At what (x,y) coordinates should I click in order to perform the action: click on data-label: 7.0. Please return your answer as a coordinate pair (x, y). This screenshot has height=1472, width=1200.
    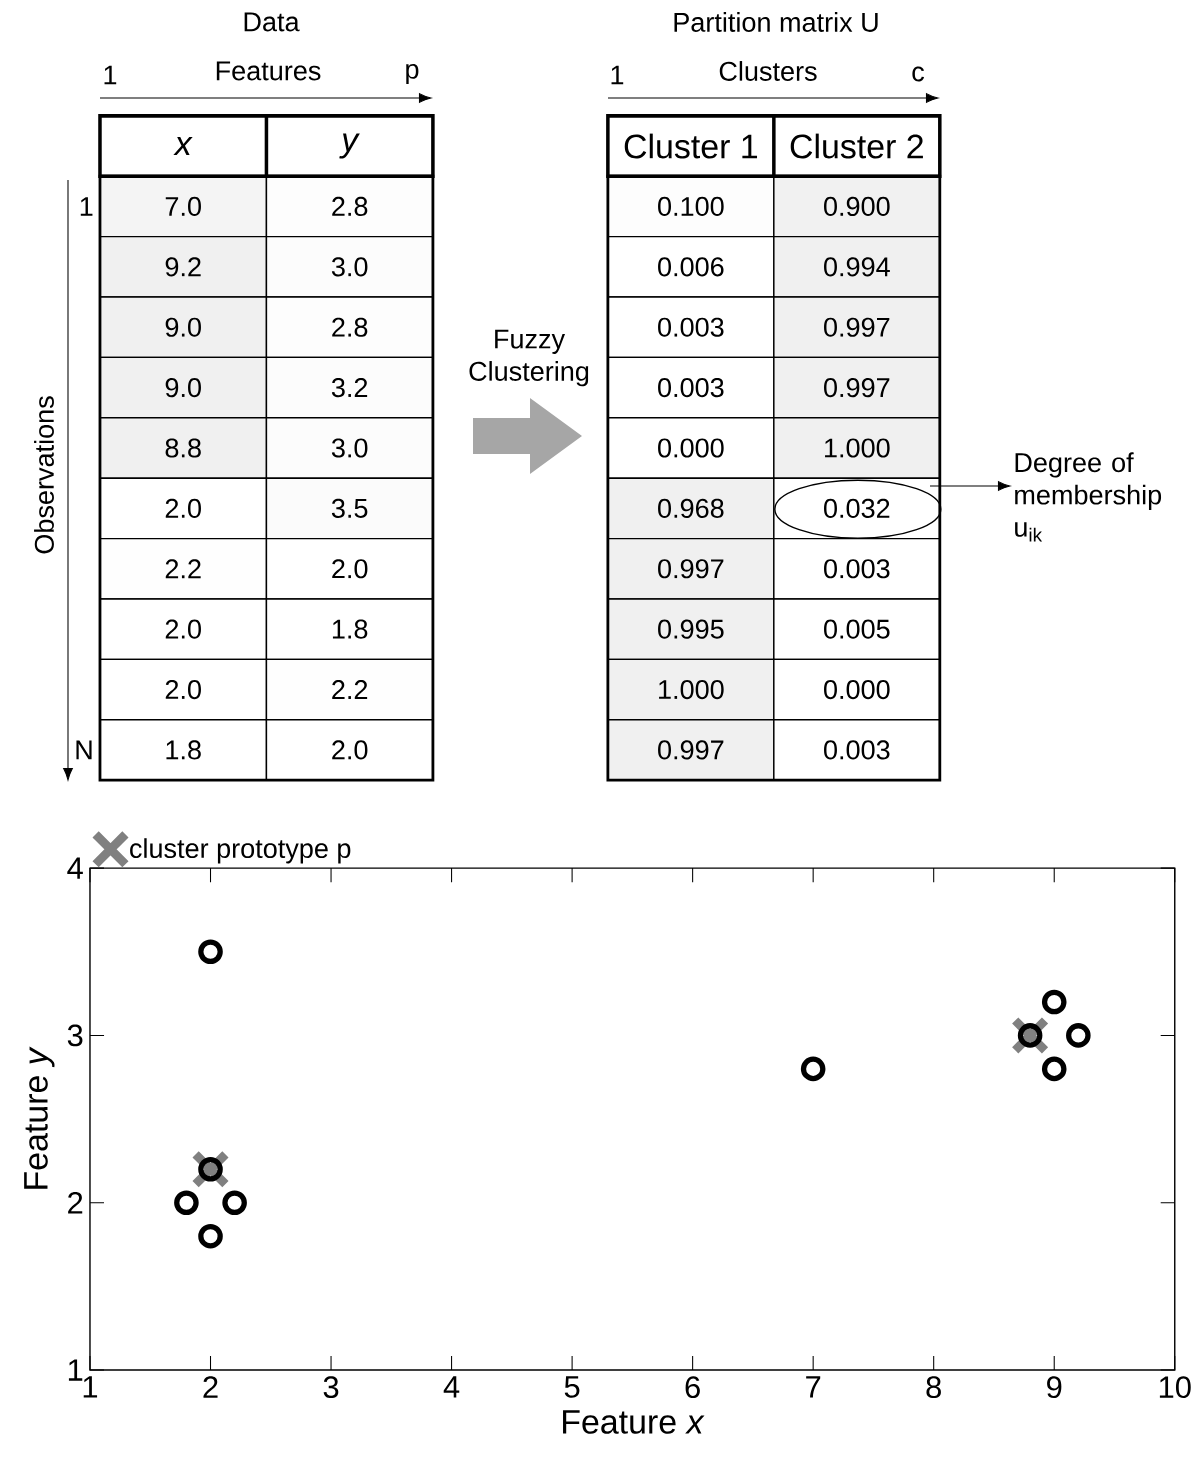
    Looking at the image, I should click on (183, 206).